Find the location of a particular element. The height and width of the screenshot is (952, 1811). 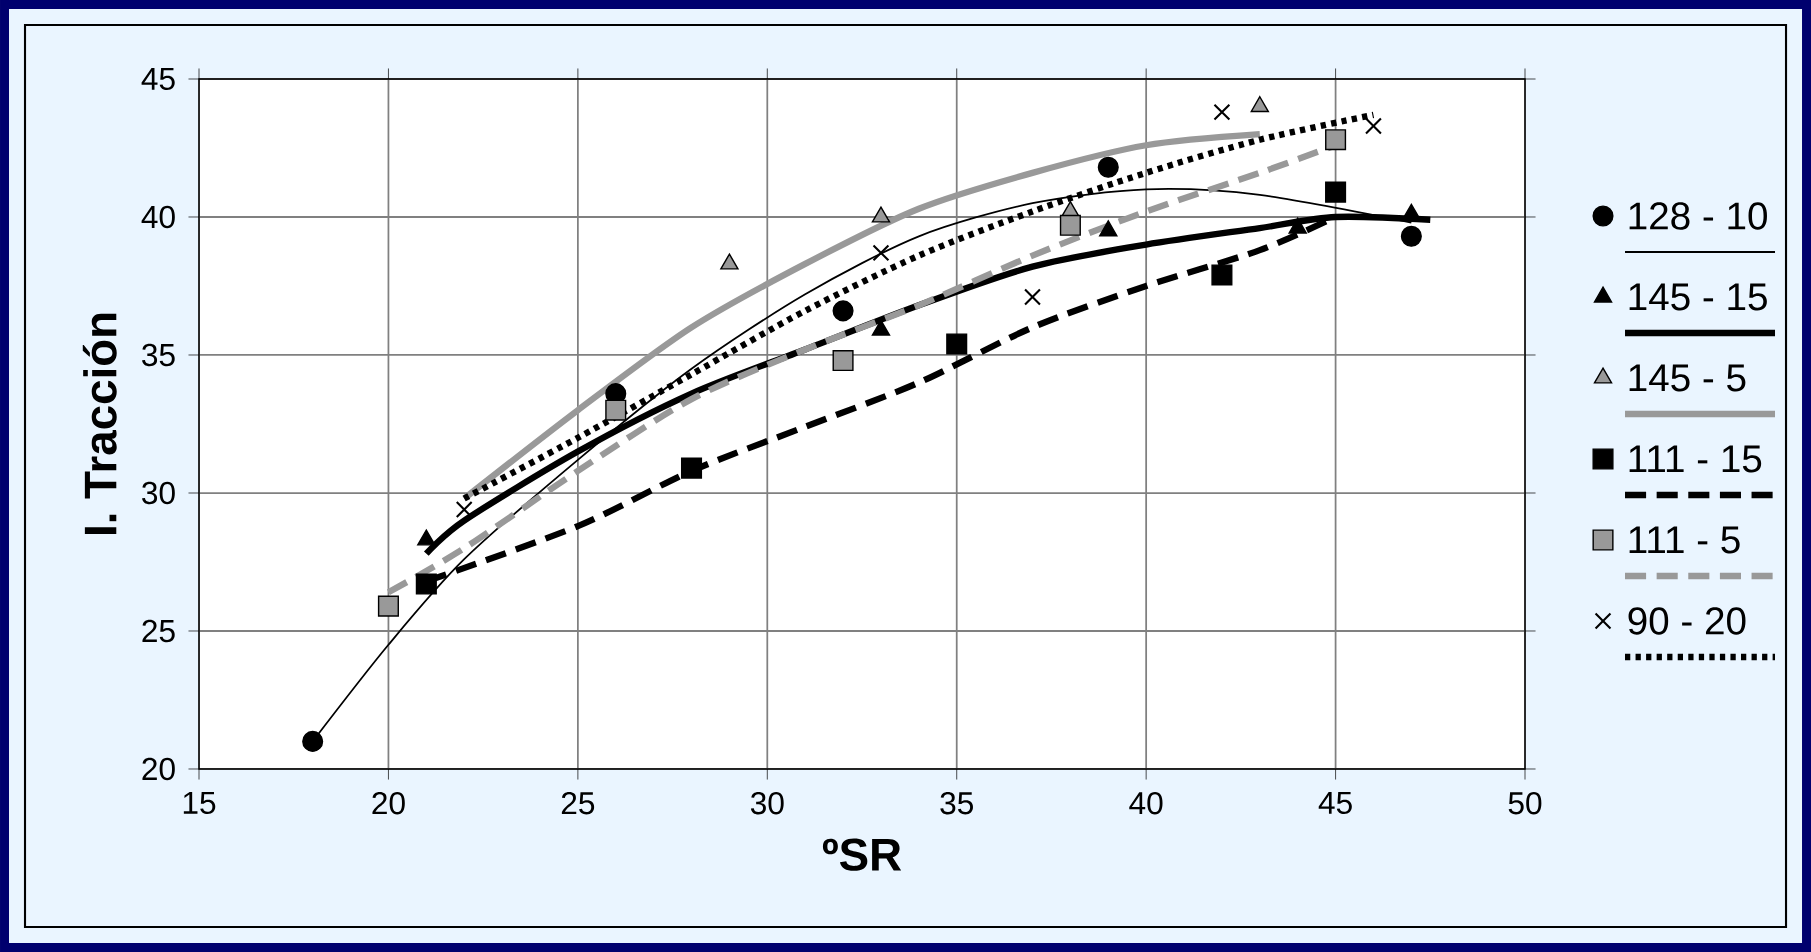

y-tick-label: 20 is located at coordinates (158, 769).